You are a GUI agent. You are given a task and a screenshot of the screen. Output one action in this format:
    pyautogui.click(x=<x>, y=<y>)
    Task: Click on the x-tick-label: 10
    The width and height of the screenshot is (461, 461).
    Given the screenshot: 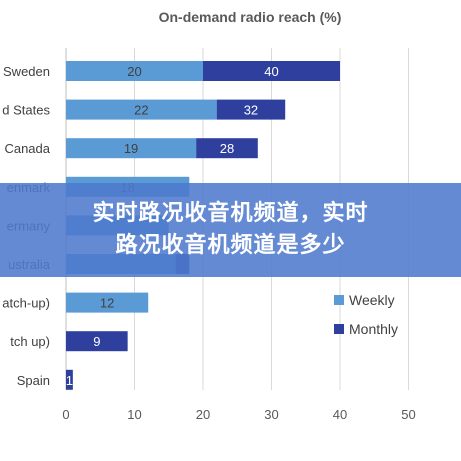 What is the action you would take?
    pyautogui.click(x=134, y=414)
    